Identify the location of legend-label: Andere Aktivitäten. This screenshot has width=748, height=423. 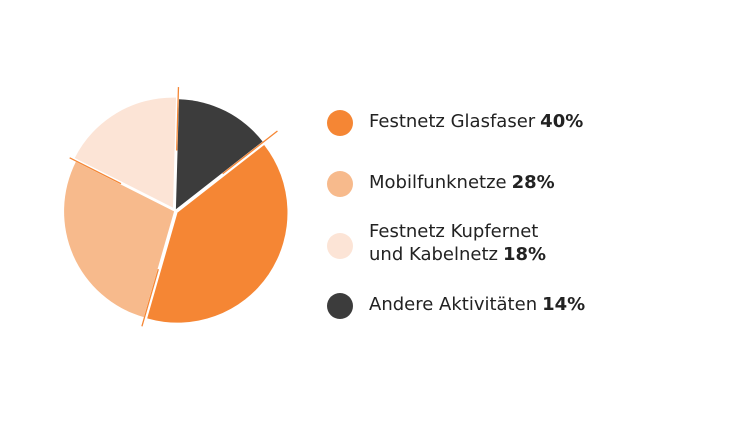
(453, 304).